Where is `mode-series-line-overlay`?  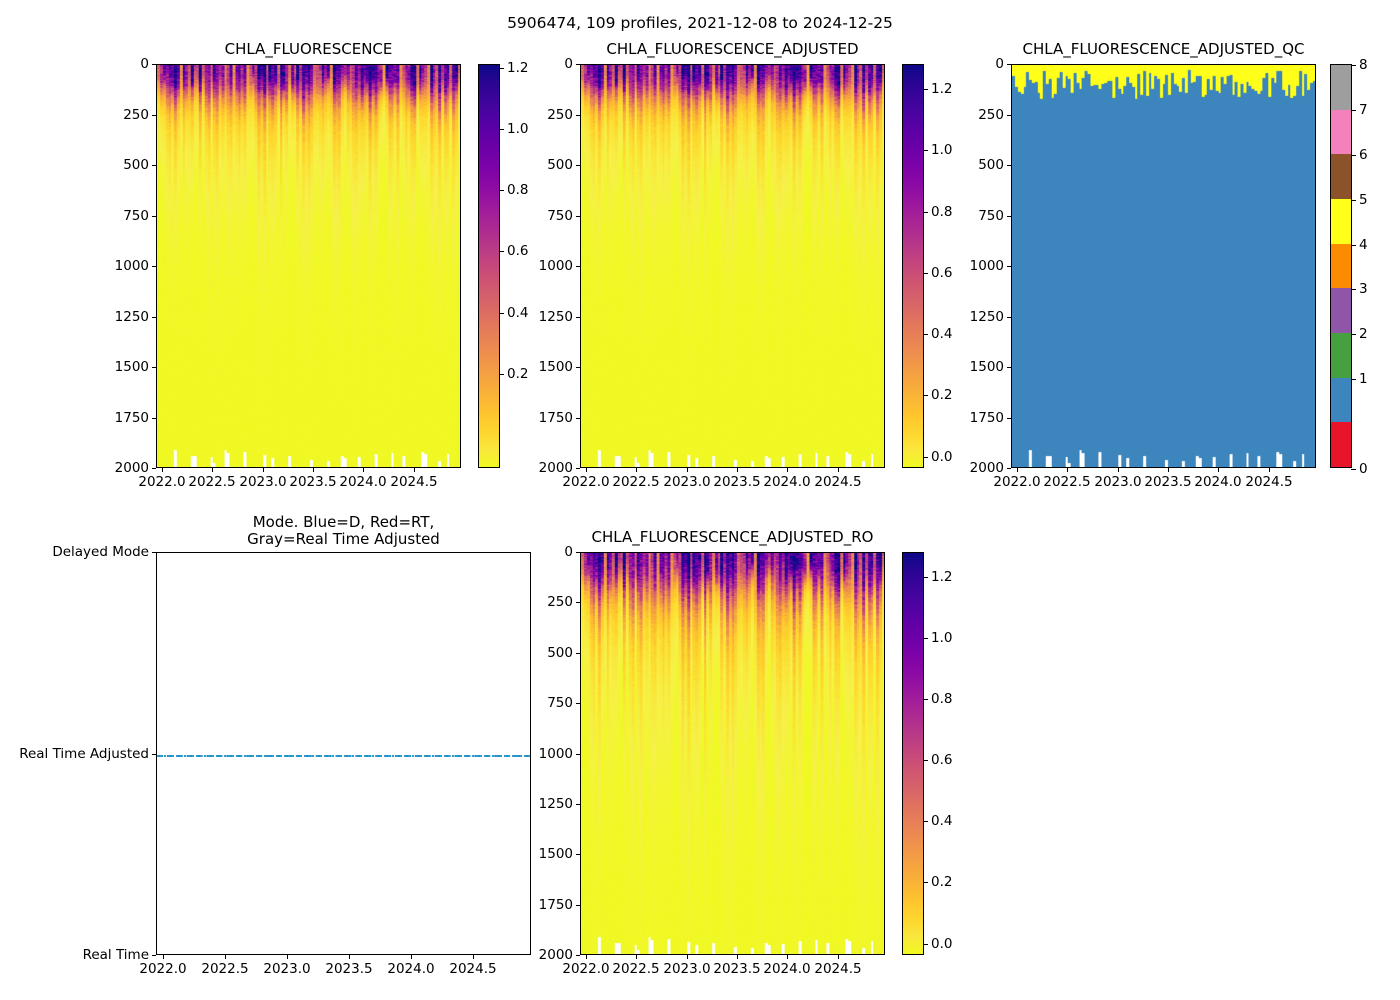
mode-series-line-overlay is located at coordinates (343, 755).